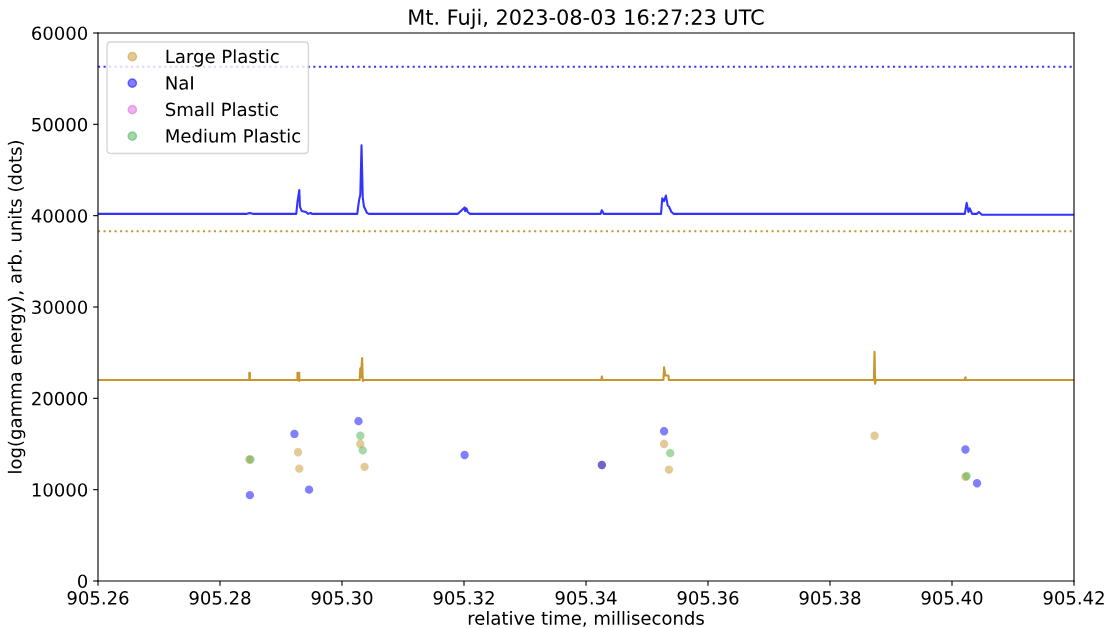 This screenshot has height=628, width=1110. What do you see at coordinates (586, 598) in the screenshot?
I see `x-tick-label: 905.34` at bounding box center [586, 598].